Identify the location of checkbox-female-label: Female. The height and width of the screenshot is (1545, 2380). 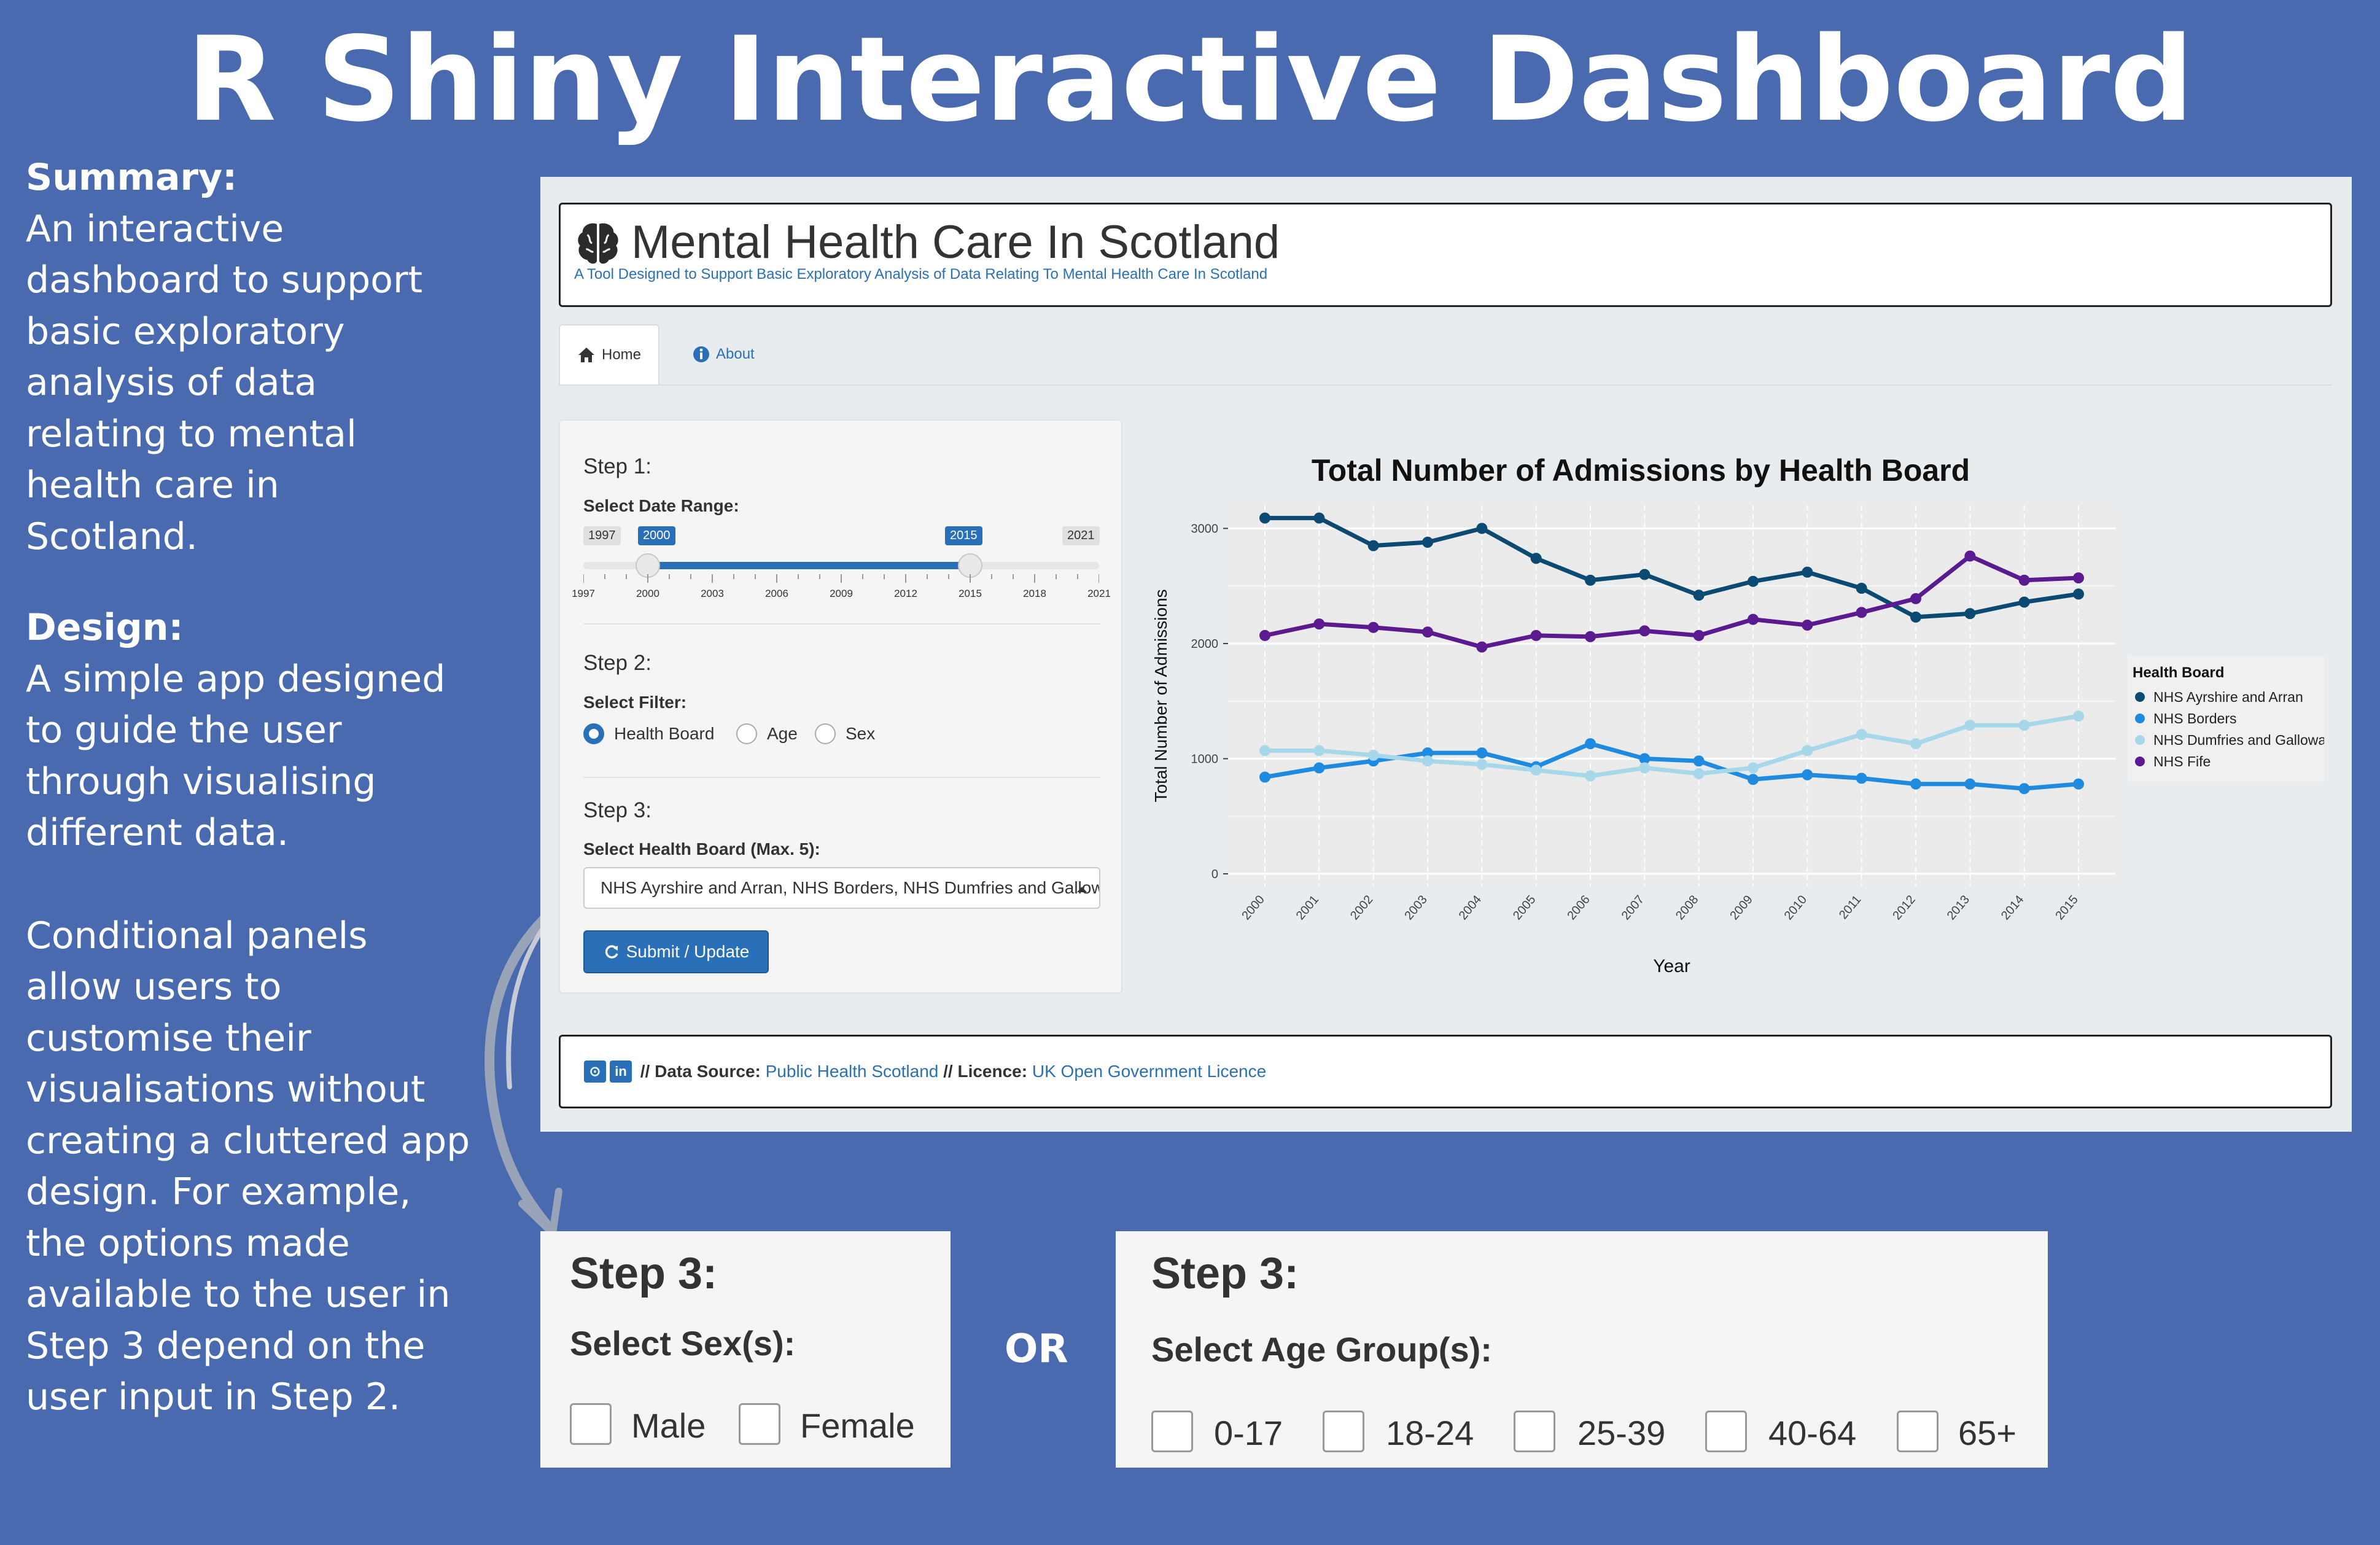
(857, 1425).